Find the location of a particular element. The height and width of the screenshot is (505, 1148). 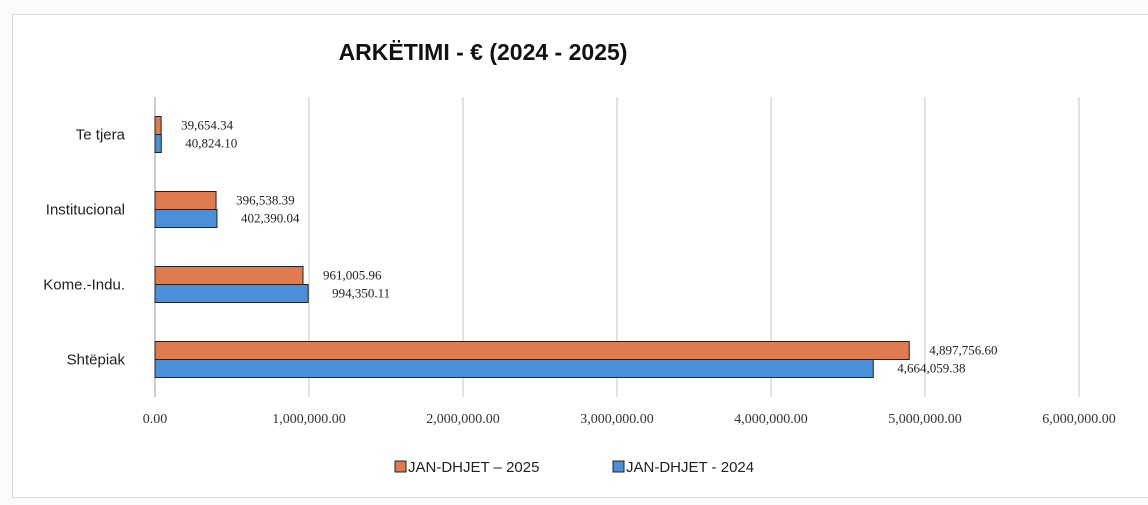

data-label: 4,897,756.60 is located at coordinates (963, 350).